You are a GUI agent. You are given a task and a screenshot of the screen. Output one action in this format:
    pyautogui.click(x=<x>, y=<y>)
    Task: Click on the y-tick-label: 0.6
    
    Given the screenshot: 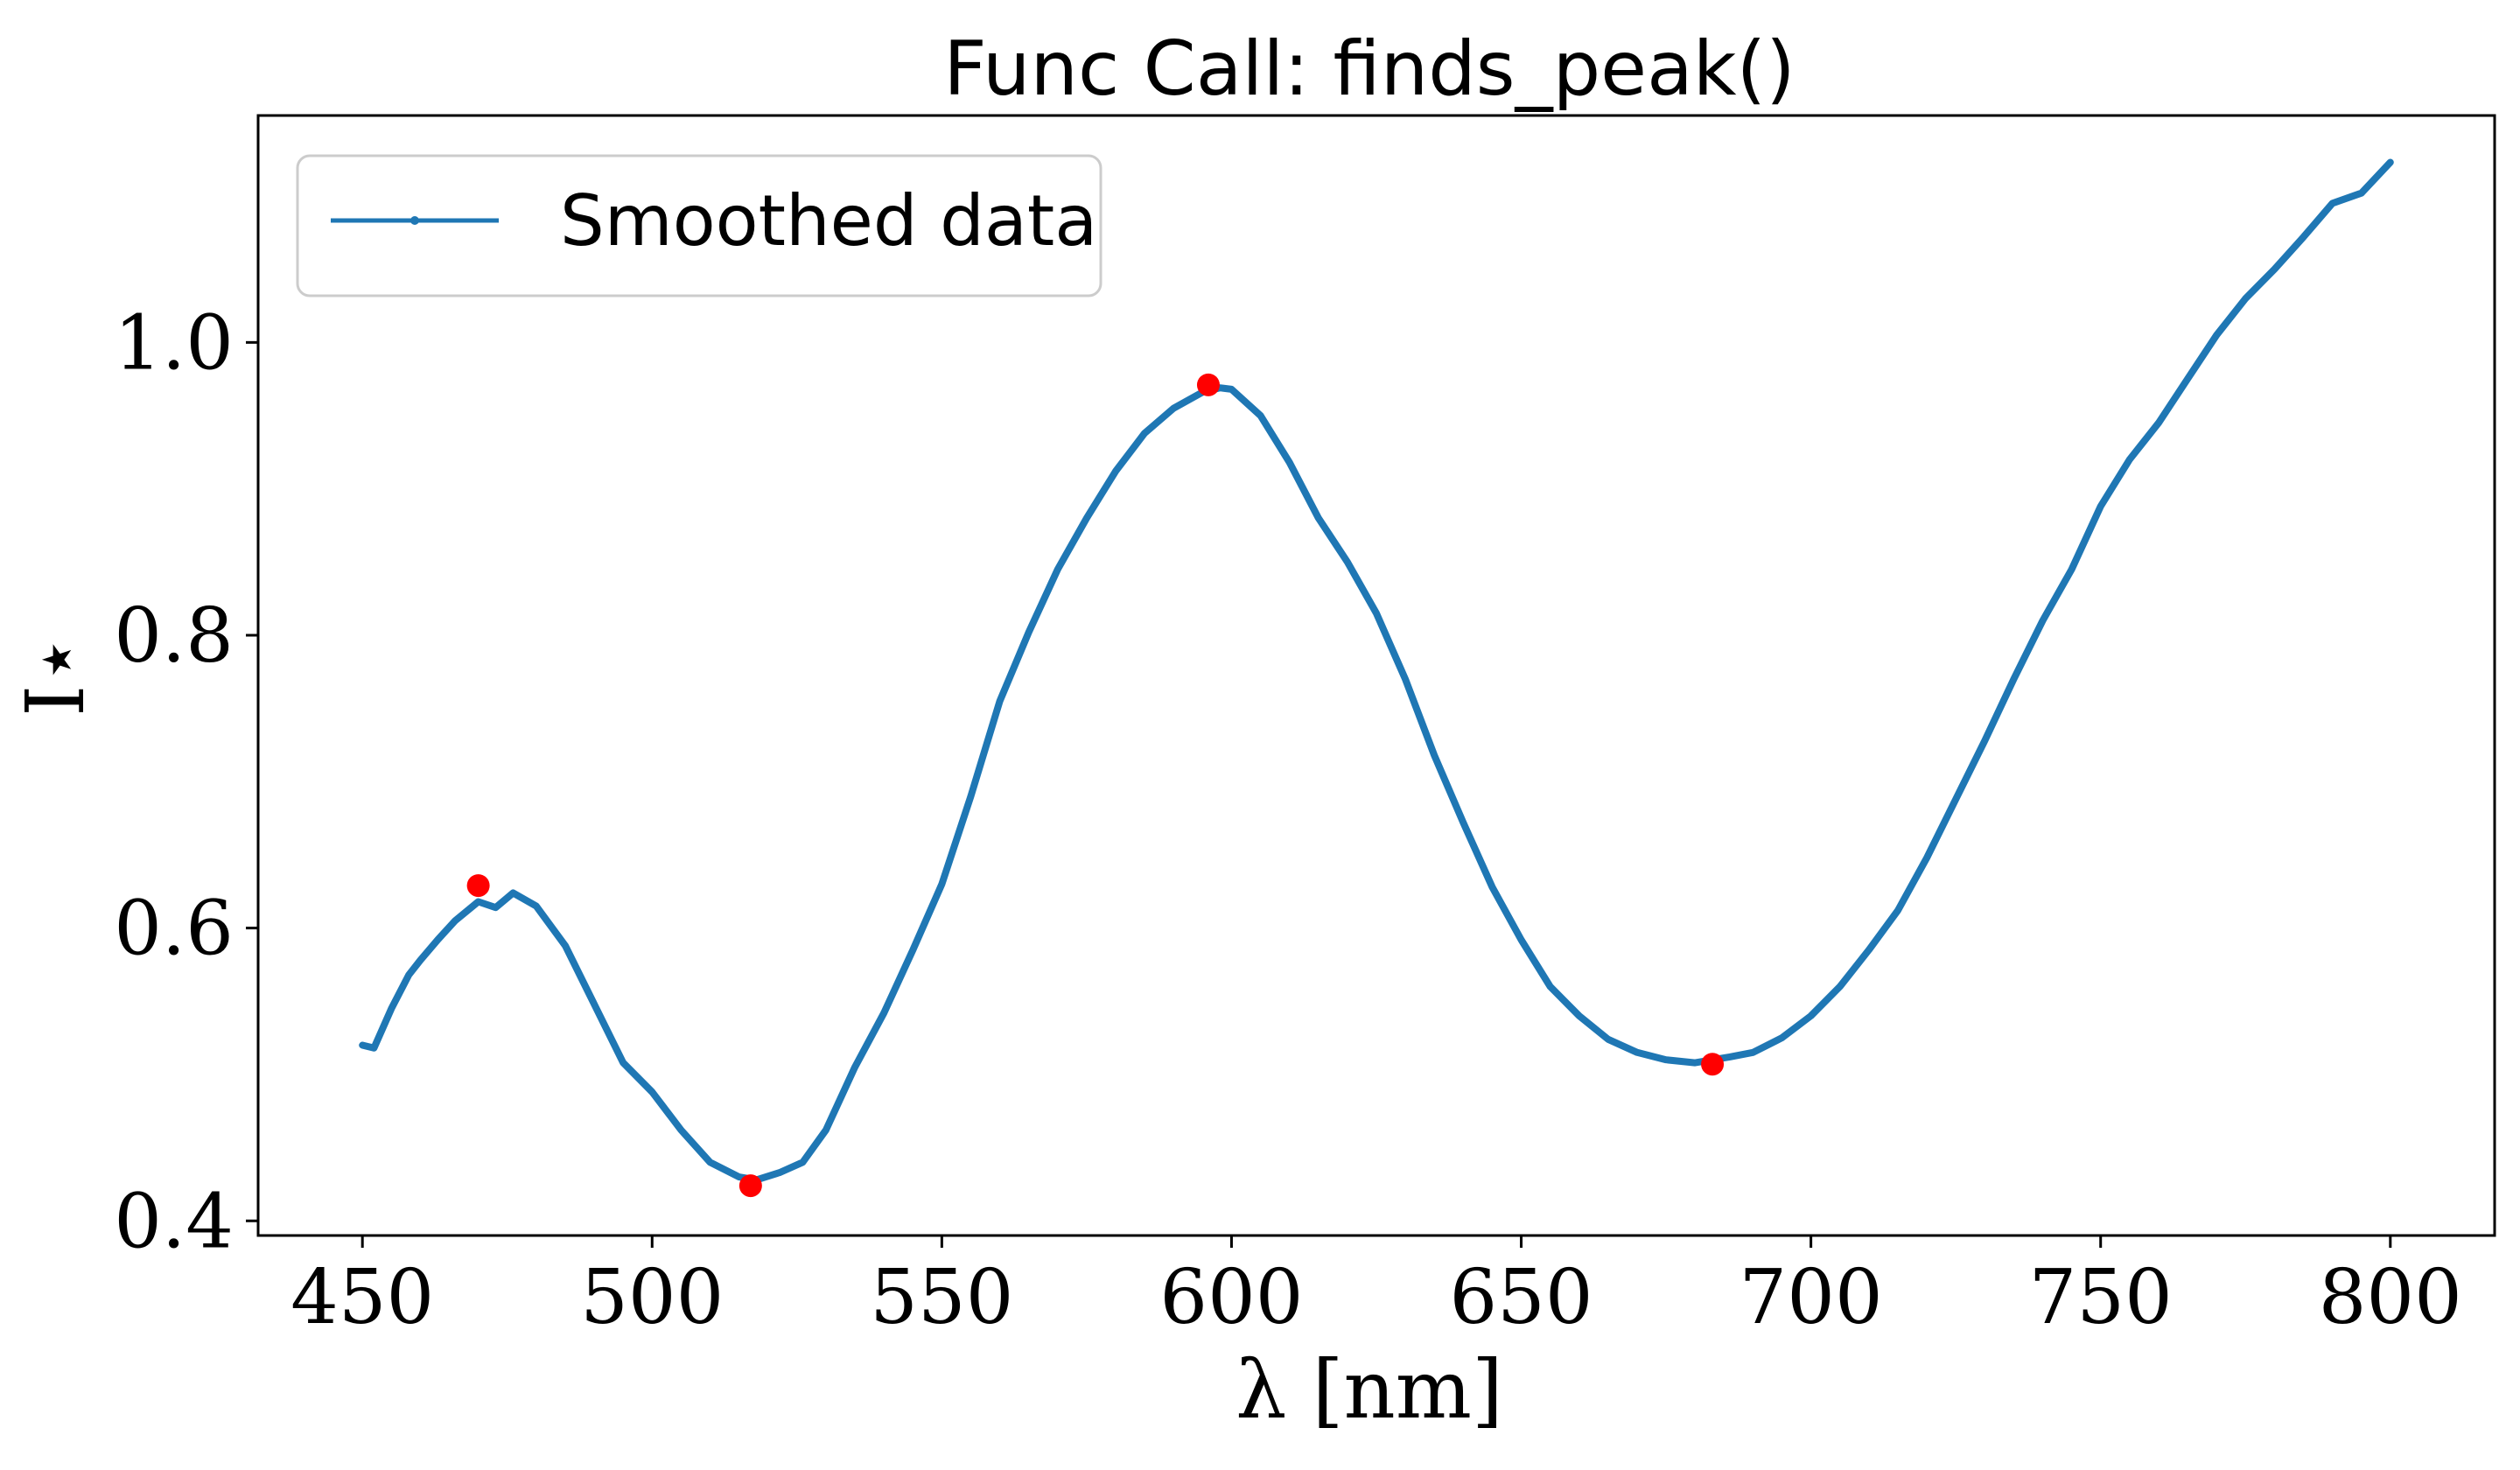 What is the action you would take?
    pyautogui.click(x=174, y=929)
    